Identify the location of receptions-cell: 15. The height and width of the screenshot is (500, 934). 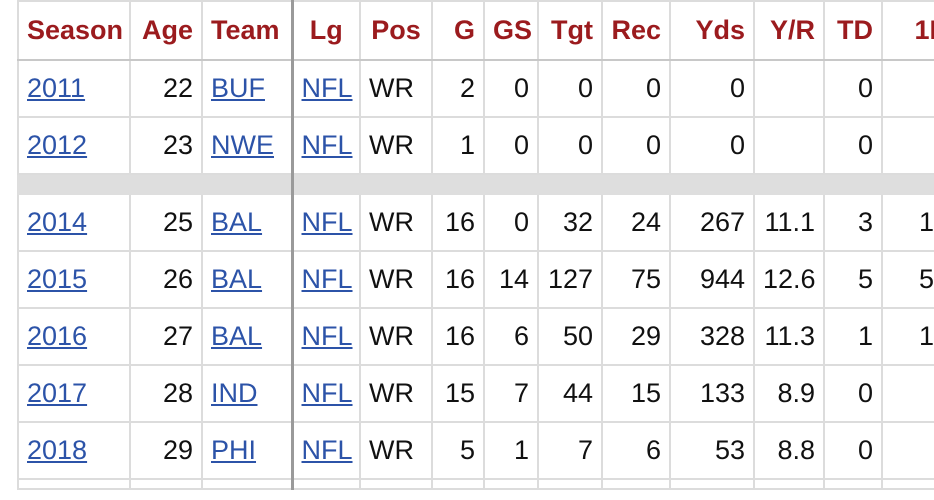
(636, 393).